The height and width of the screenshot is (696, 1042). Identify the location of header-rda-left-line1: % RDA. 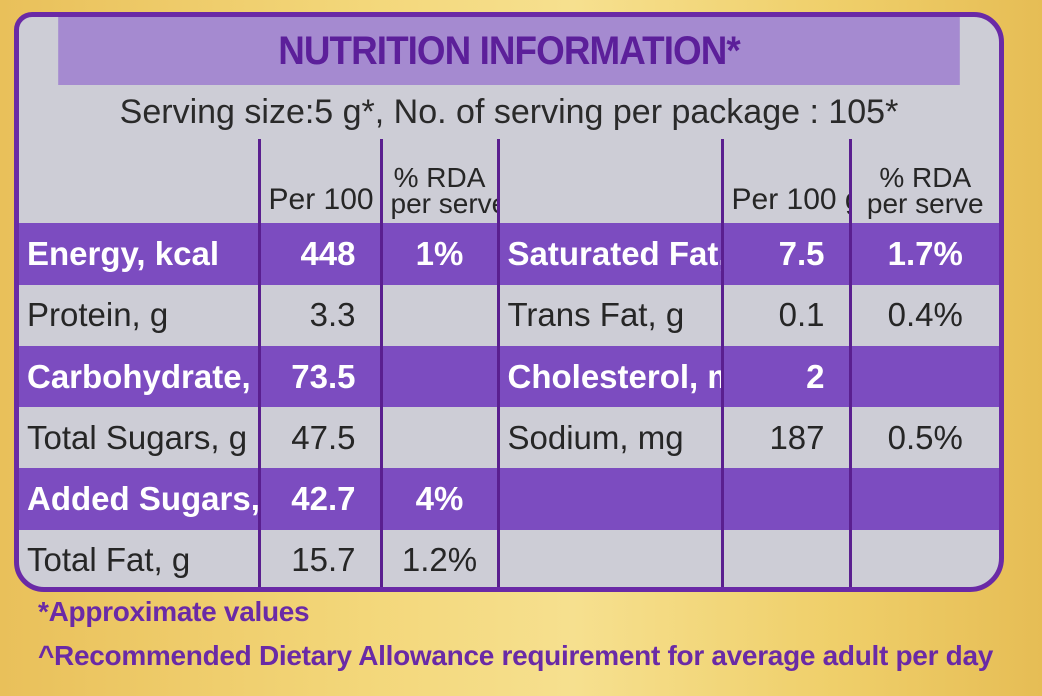
(439, 178).